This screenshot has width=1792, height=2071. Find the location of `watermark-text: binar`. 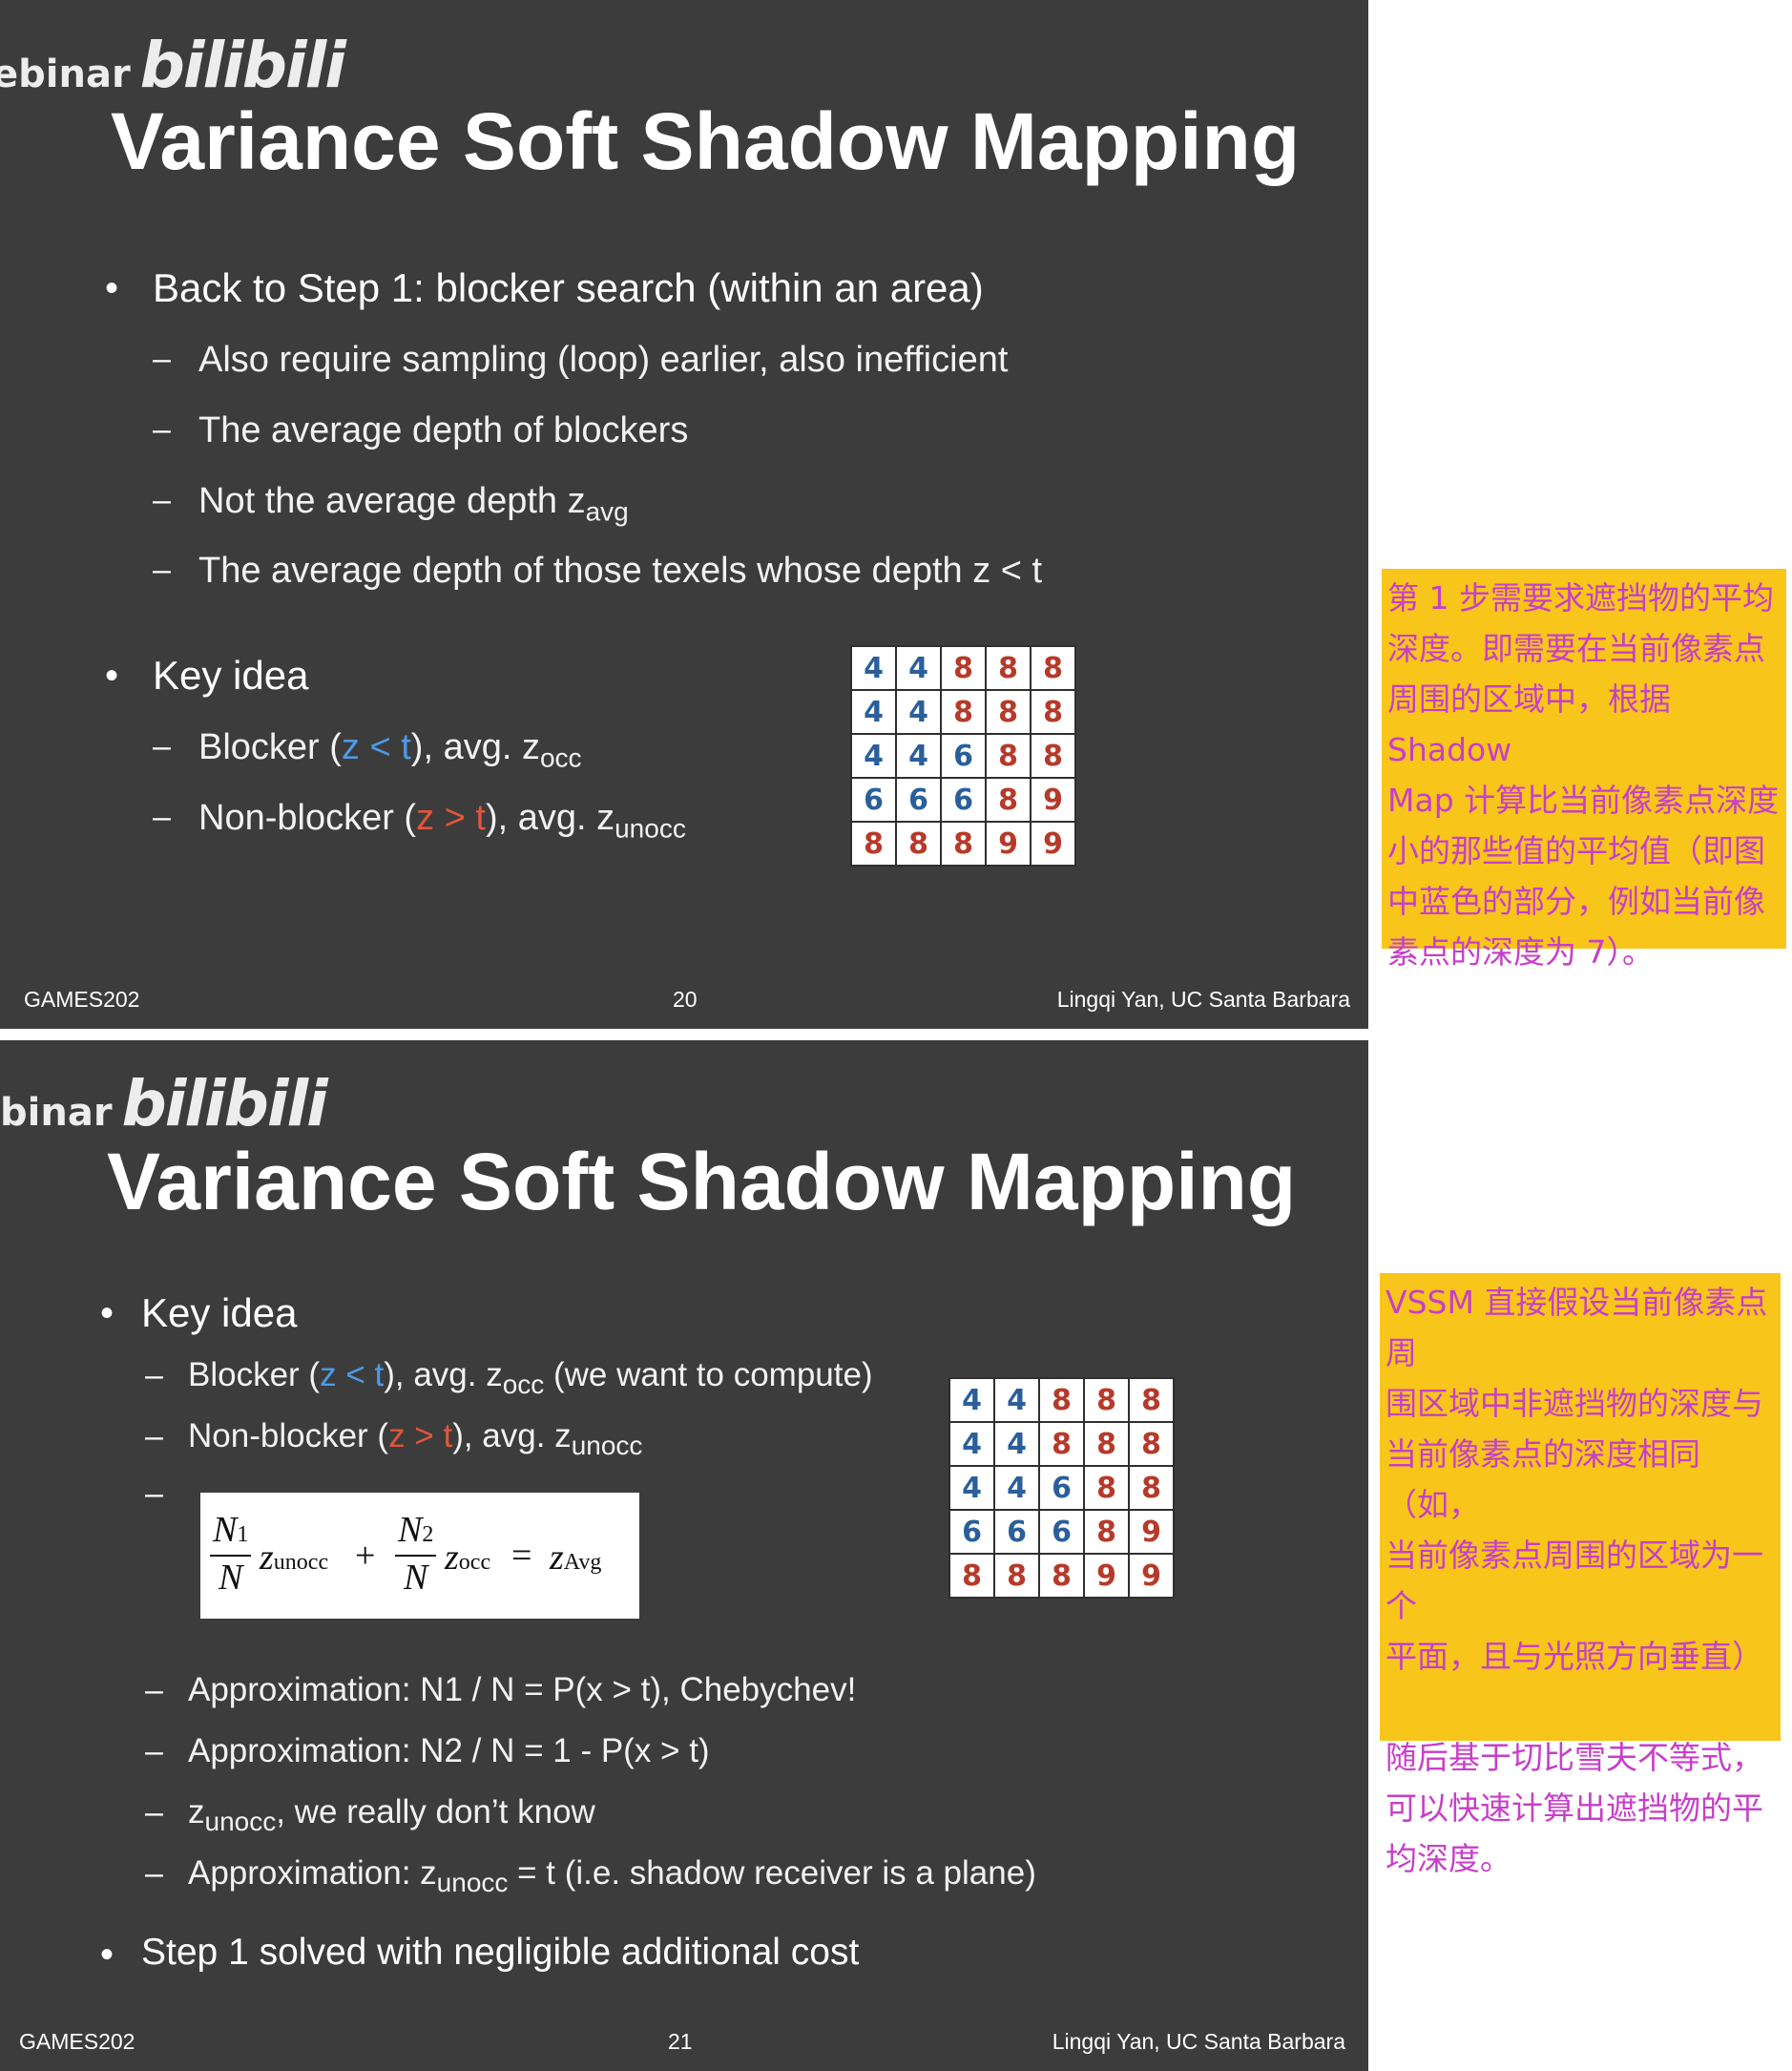

watermark-text: binar is located at coordinates (56, 1113).